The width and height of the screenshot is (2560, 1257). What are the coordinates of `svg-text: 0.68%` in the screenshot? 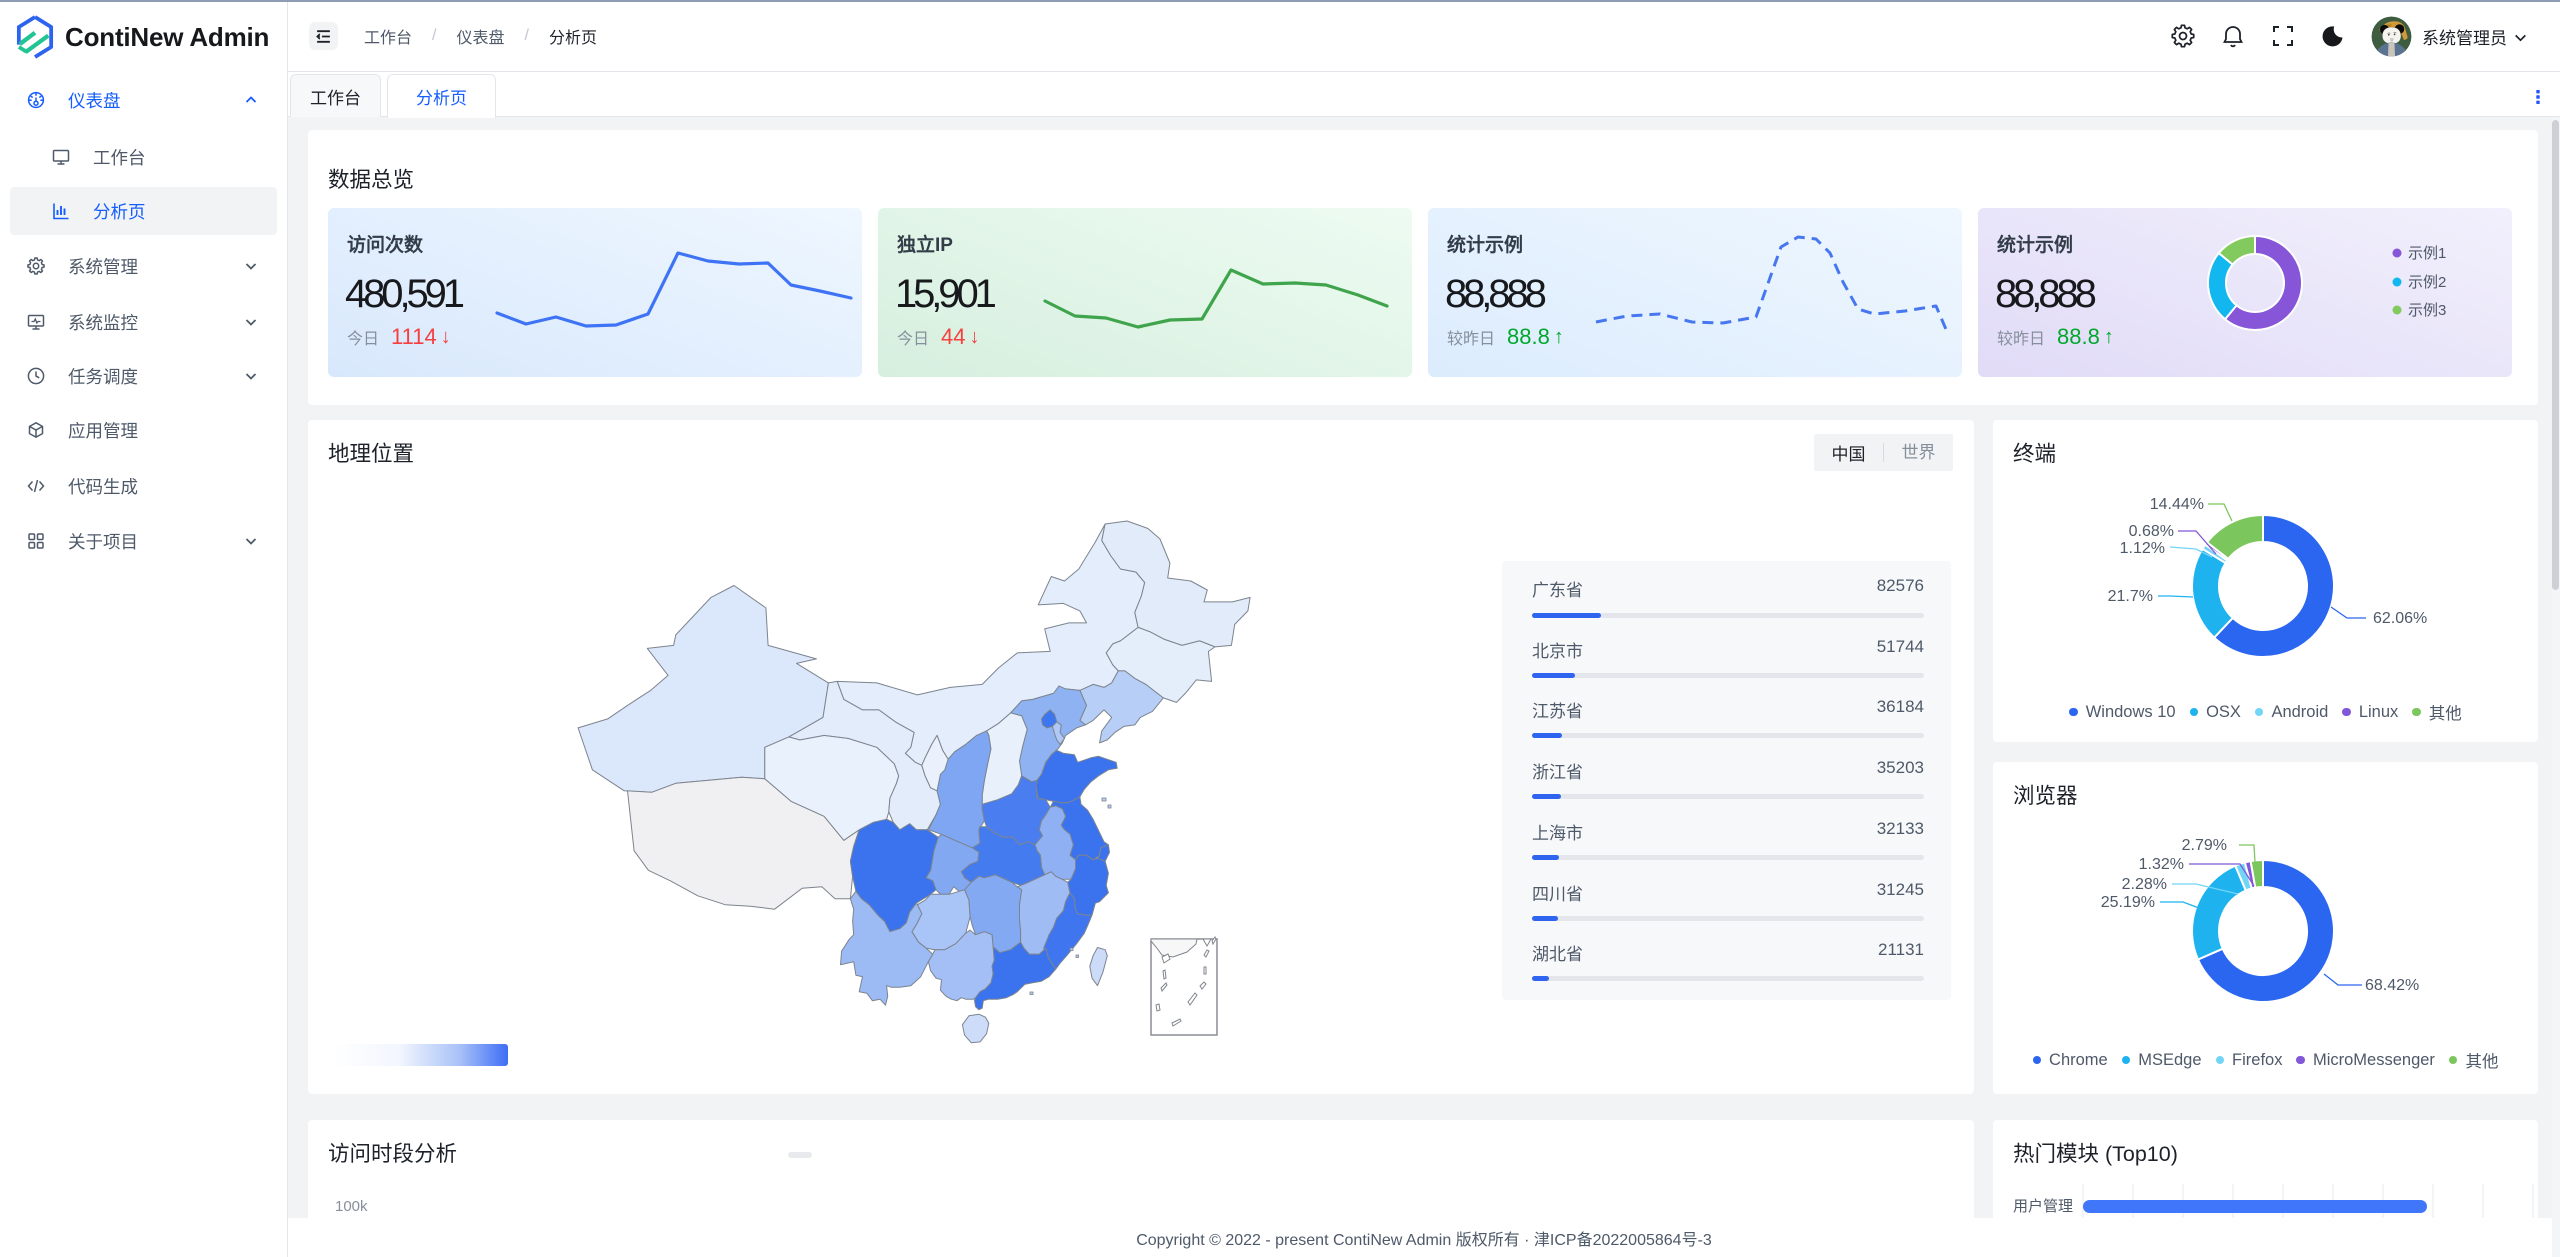 It's located at (2151, 531).